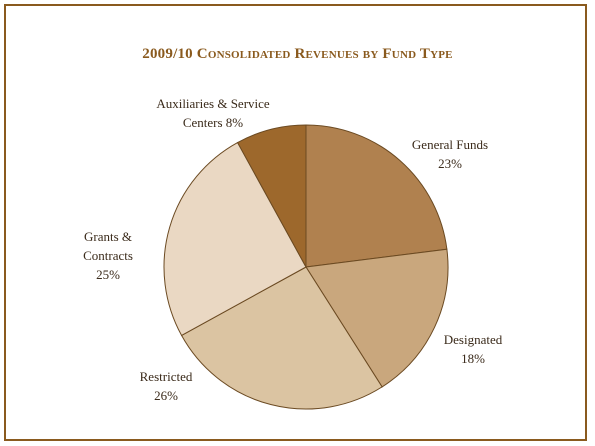 This screenshot has height=446, width=595. What do you see at coordinates (271, 196) in the screenshot?
I see `pie-slice-auxiliaries-service-centers` at bounding box center [271, 196].